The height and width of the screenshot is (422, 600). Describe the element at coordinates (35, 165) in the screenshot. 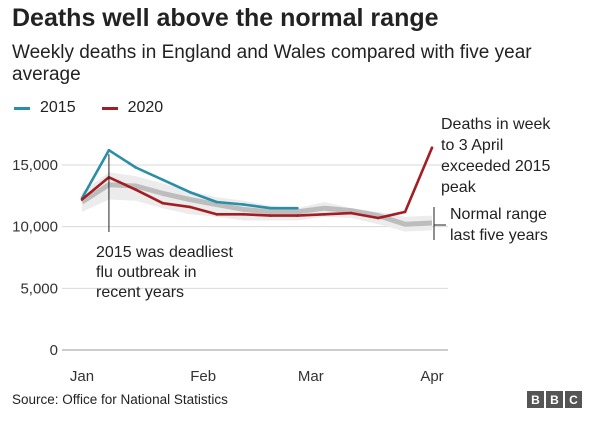

I see `y-tick-label: 15,000` at that location.